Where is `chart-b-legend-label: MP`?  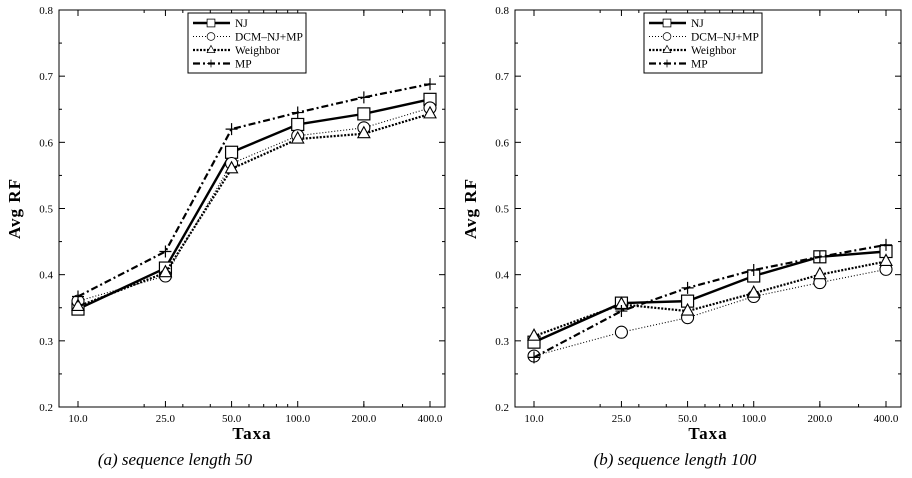 chart-b-legend-label: MP is located at coordinates (699, 65).